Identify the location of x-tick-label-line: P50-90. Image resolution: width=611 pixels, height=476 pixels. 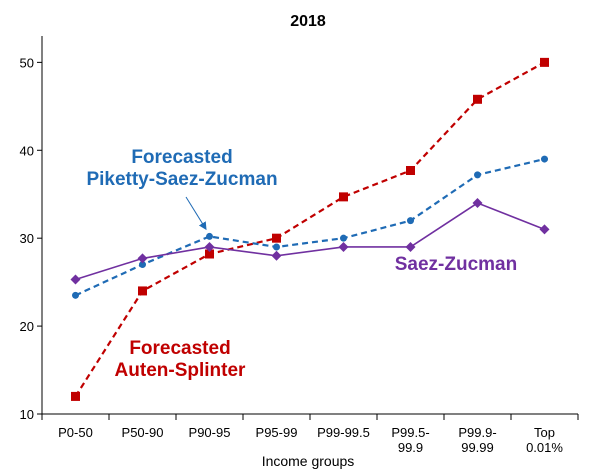
(143, 432).